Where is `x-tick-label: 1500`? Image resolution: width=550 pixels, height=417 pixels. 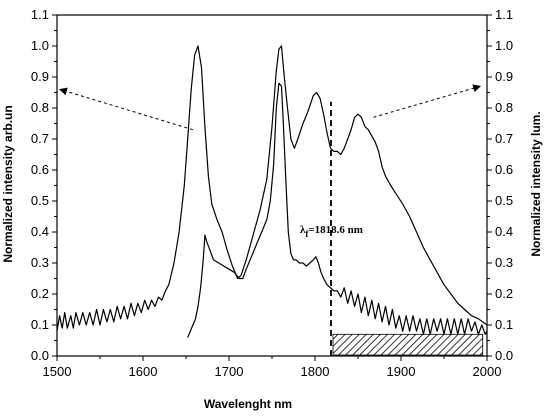
x-tick-label: 1500 is located at coordinates (57, 371).